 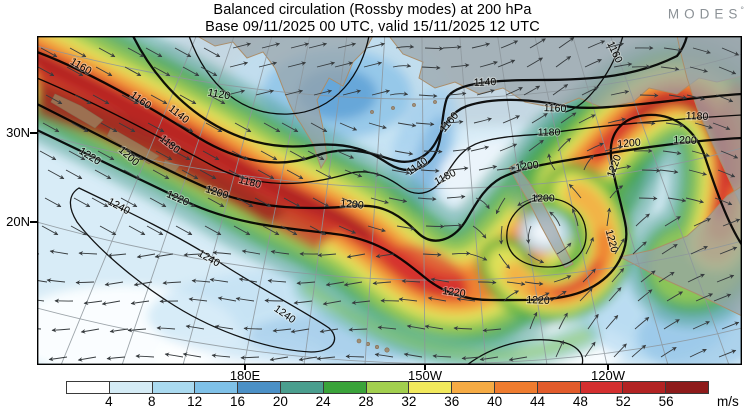 What do you see at coordinates (538, 401) in the screenshot?
I see `colorbar-tick-label: 44` at bounding box center [538, 401].